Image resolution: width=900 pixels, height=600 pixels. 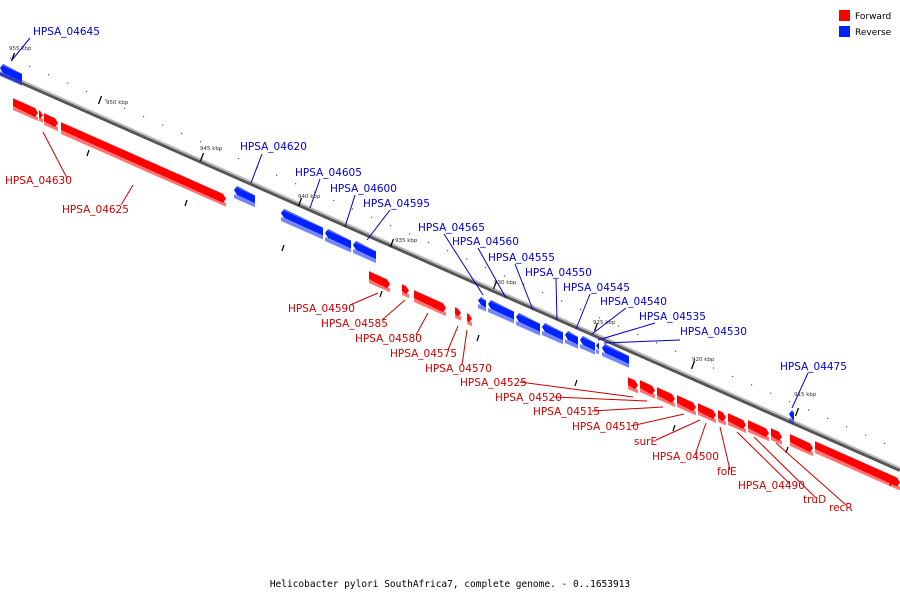 I want to click on gene-label: HPSA_04570, so click(x=458, y=369).